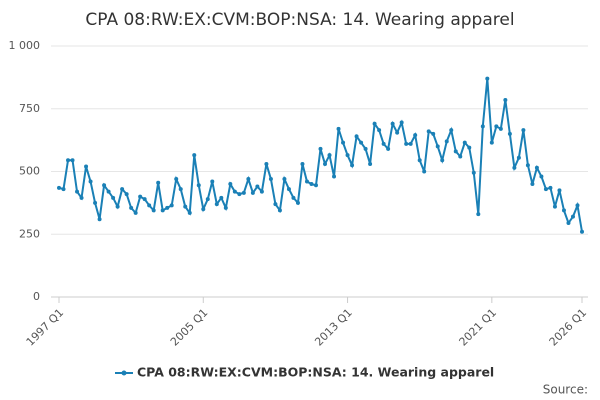 Image resolution: width=600 pixels, height=400 pixels. I want to click on source: Source:, so click(565, 390).